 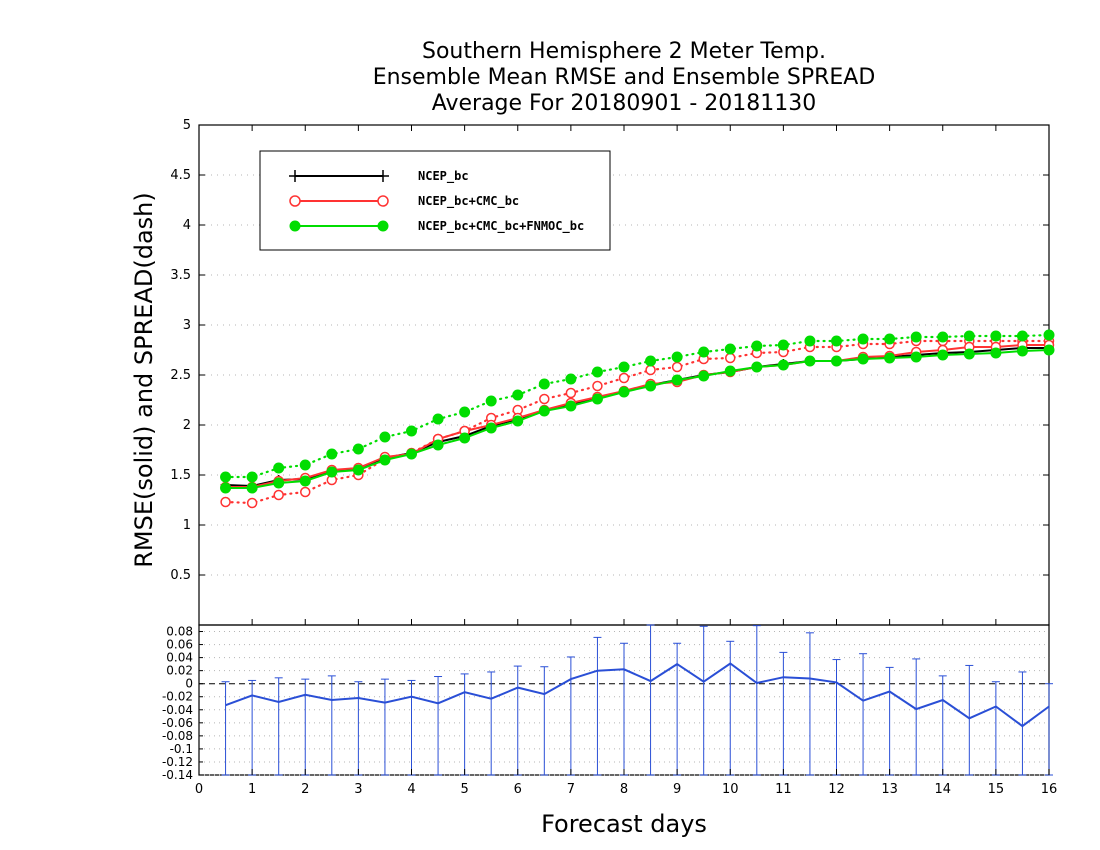 What do you see at coordinates (637, 695) in the screenshot?
I see `difference-line` at bounding box center [637, 695].